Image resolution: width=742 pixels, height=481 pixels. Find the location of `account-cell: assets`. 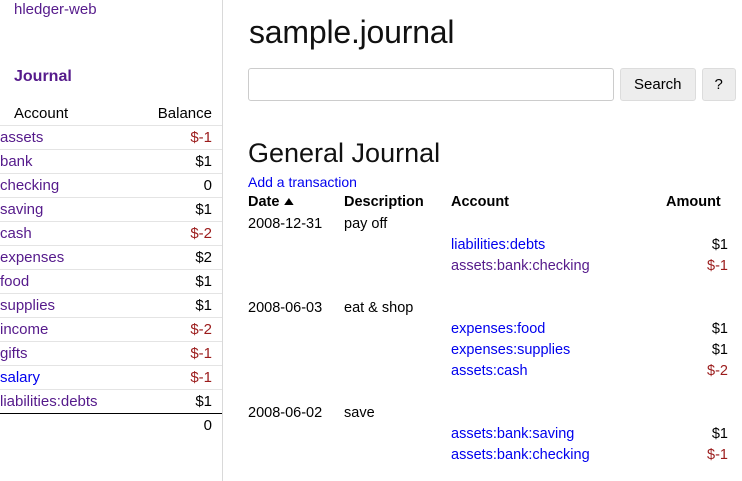

account-cell: assets is located at coordinates (67, 137).